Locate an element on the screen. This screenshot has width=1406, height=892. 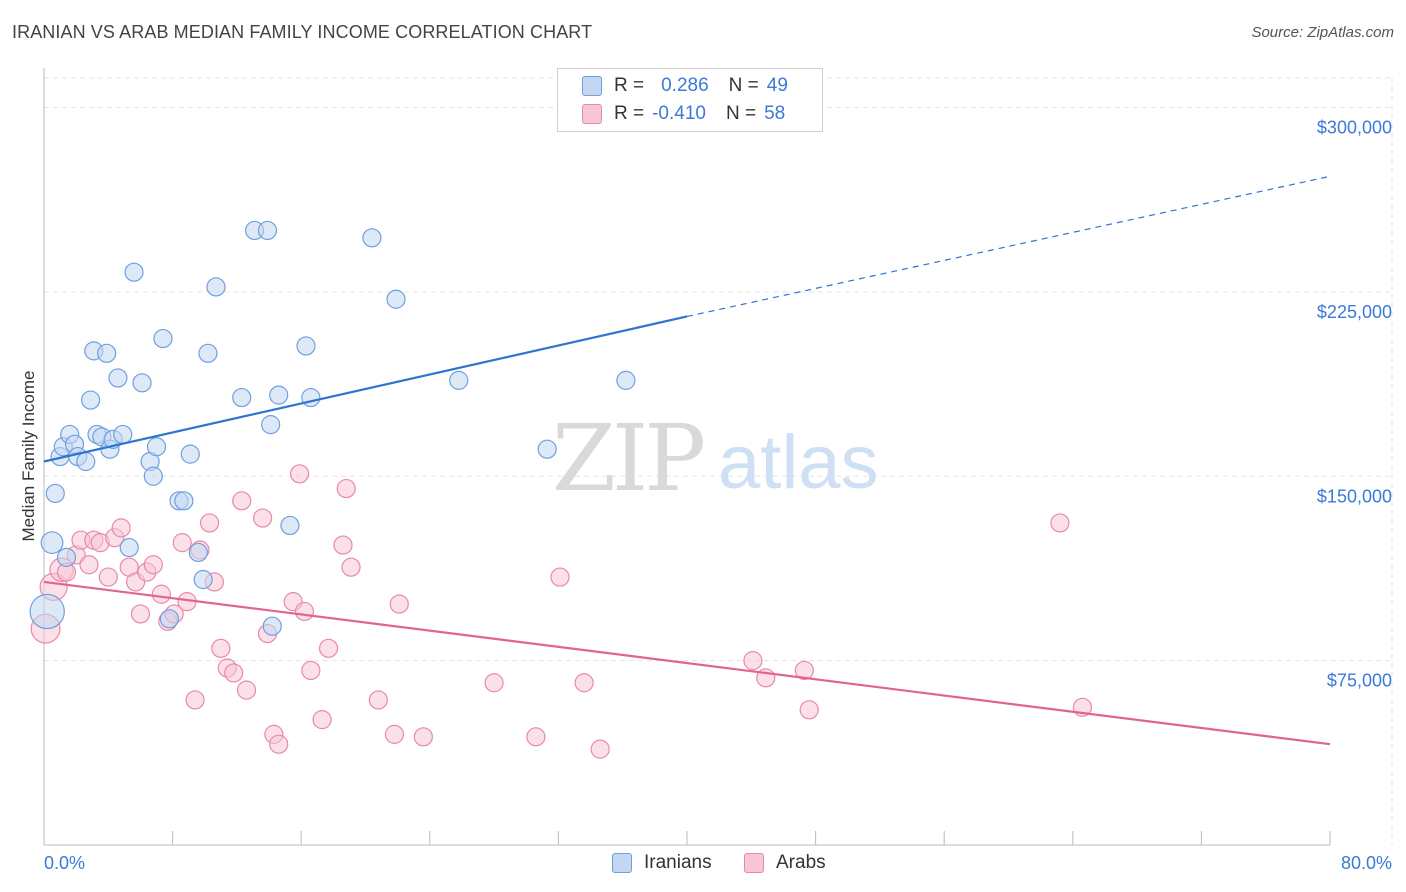
watermark-zip: ZIP is located at coordinates (627, 458).